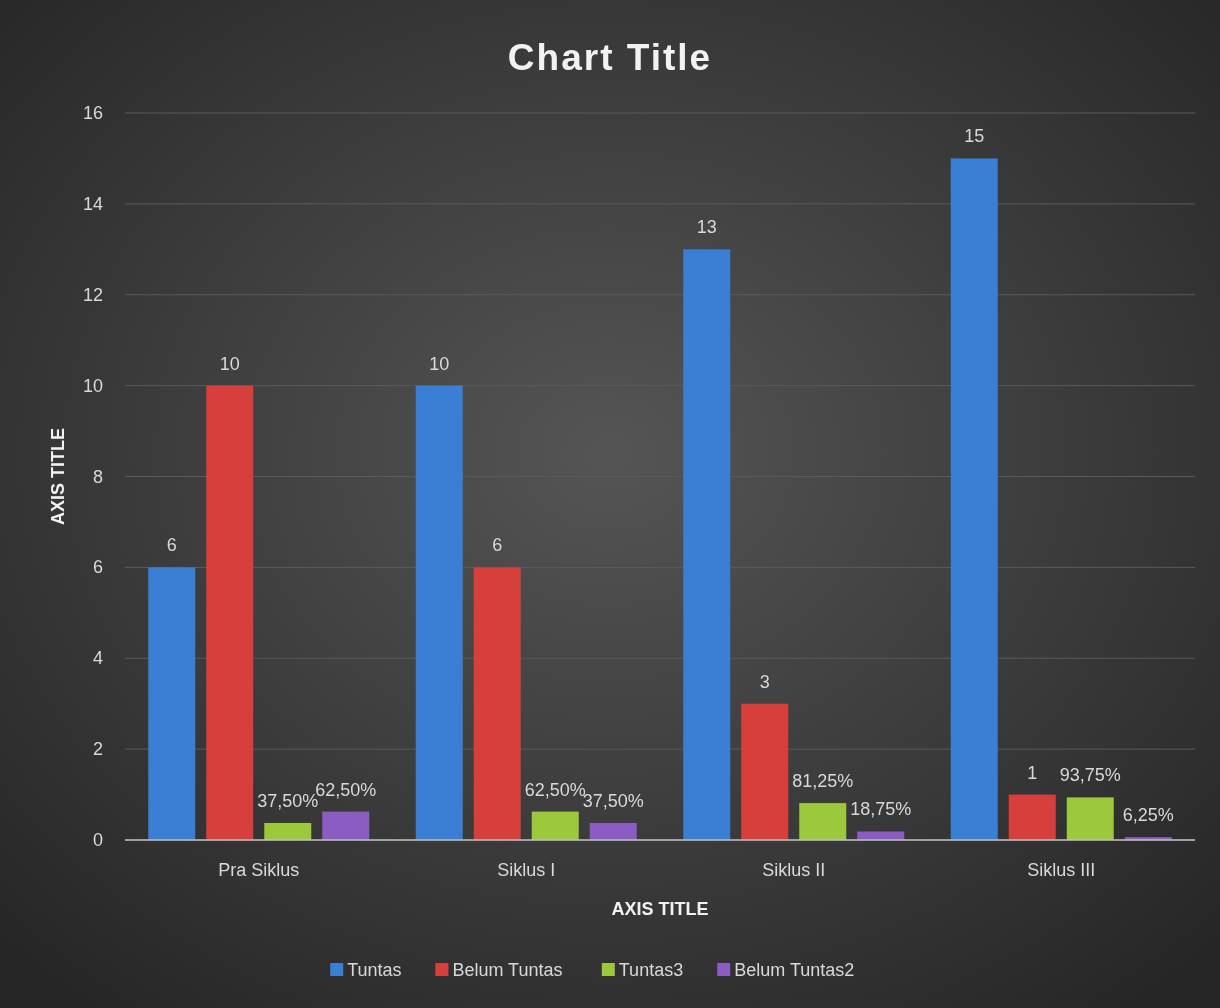 Image resolution: width=1220 pixels, height=1008 pixels. I want to click on data-label: 15, so click(974, 136).